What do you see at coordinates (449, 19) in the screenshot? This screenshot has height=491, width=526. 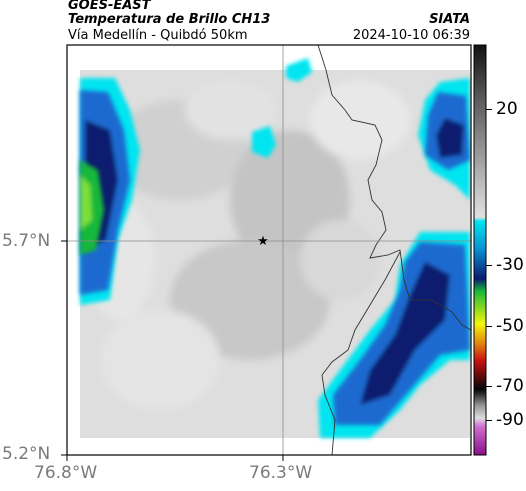 I see `organization-label: SIATA` at bounding box center [449, 19].